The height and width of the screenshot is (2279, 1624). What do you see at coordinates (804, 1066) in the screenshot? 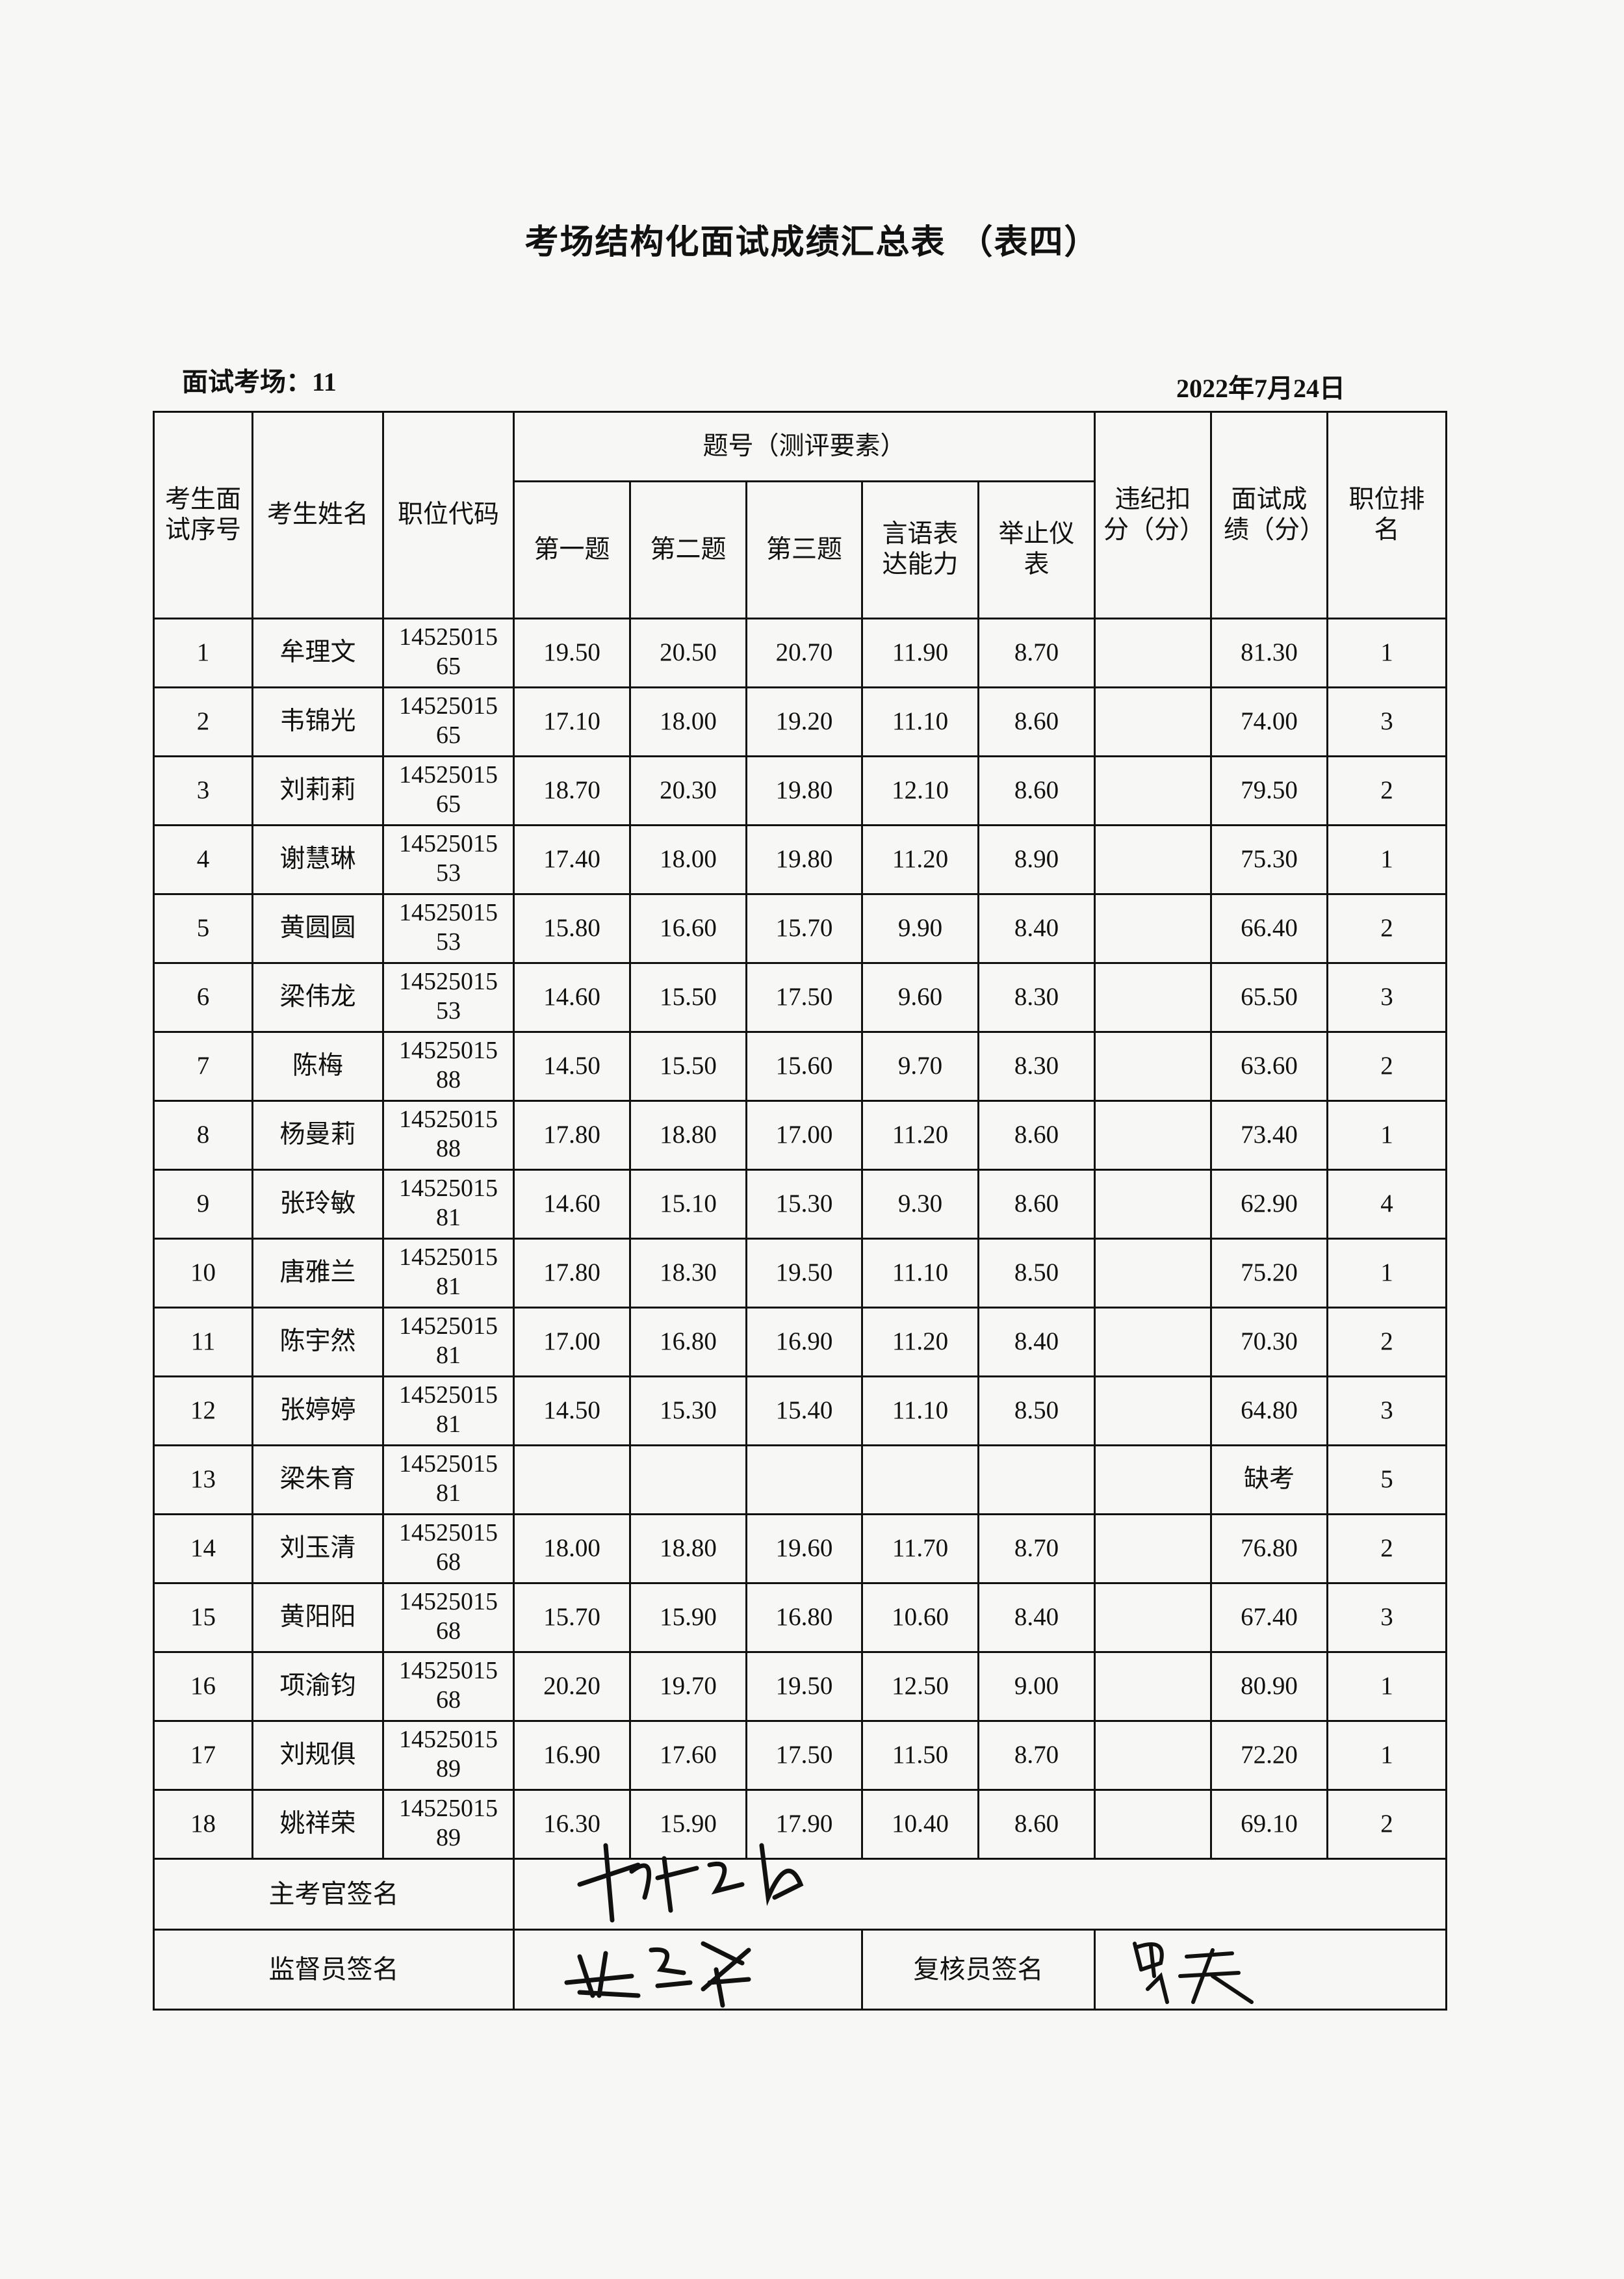
I see `cell-q3: 15.60` at bounding box center [804, 1066].